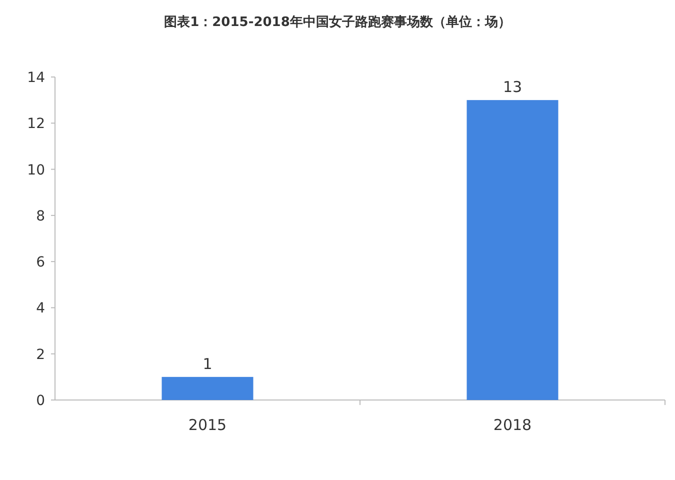 The image size is (675, 480). I want to click on y-tick-label: 4, so click(41, 308).